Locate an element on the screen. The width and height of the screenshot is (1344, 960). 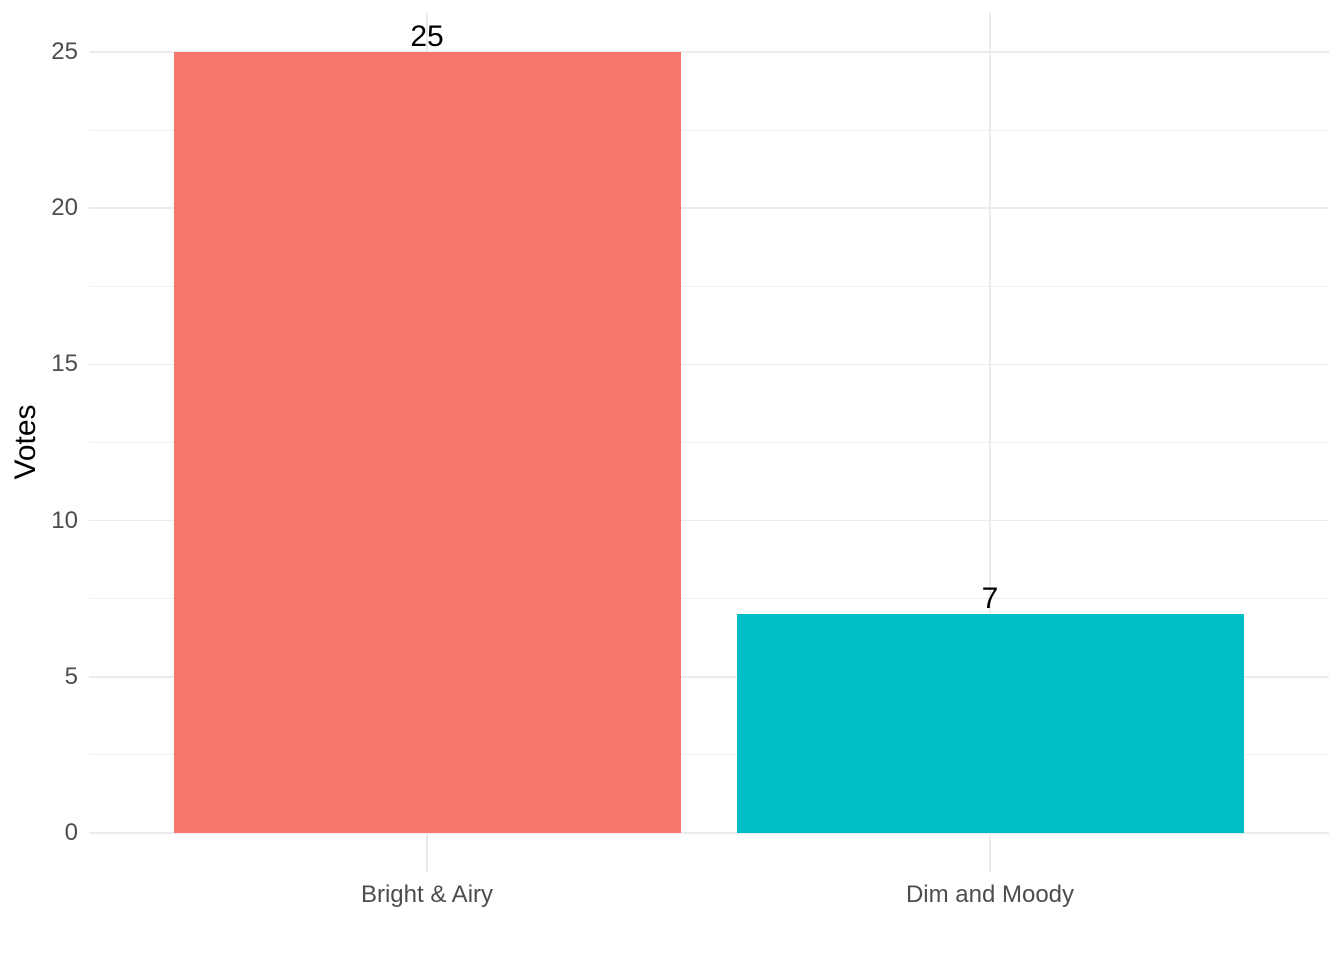
y-tick-label: 10 is located at coordinates (64, 520).